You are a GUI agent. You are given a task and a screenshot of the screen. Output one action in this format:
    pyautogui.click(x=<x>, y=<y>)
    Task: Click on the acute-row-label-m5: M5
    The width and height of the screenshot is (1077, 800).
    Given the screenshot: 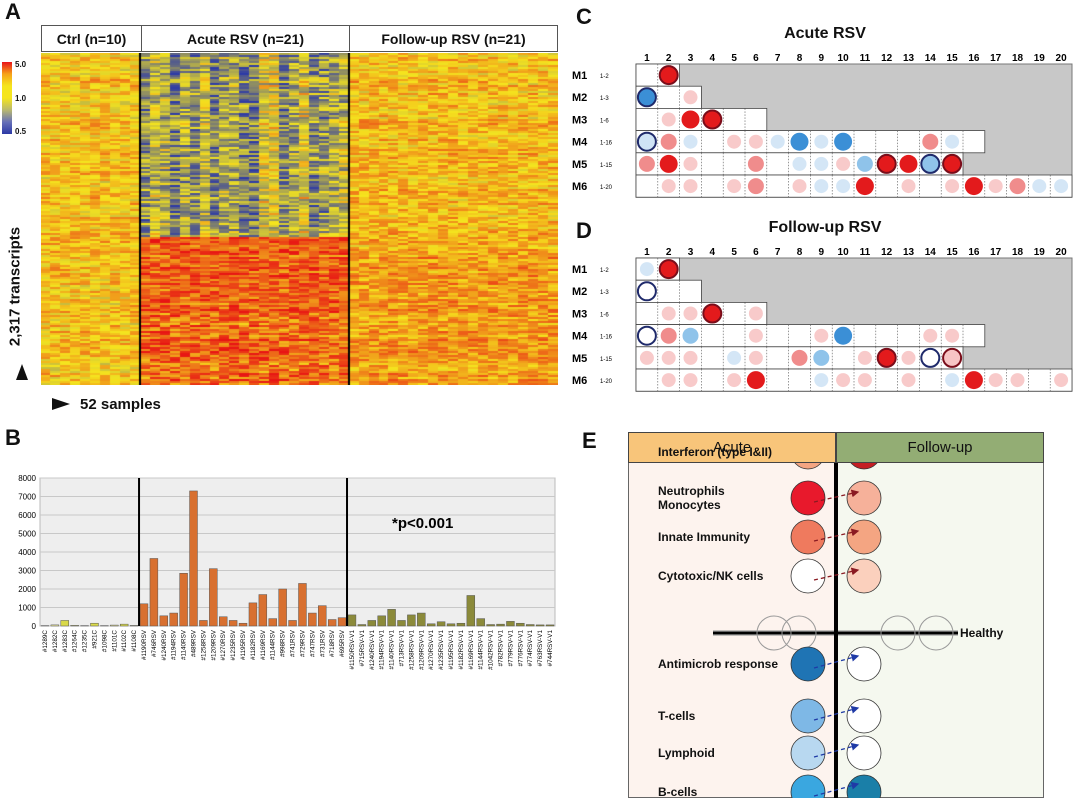 What is the action you would take?
    pyautogui.click(x=579, y=165)
    